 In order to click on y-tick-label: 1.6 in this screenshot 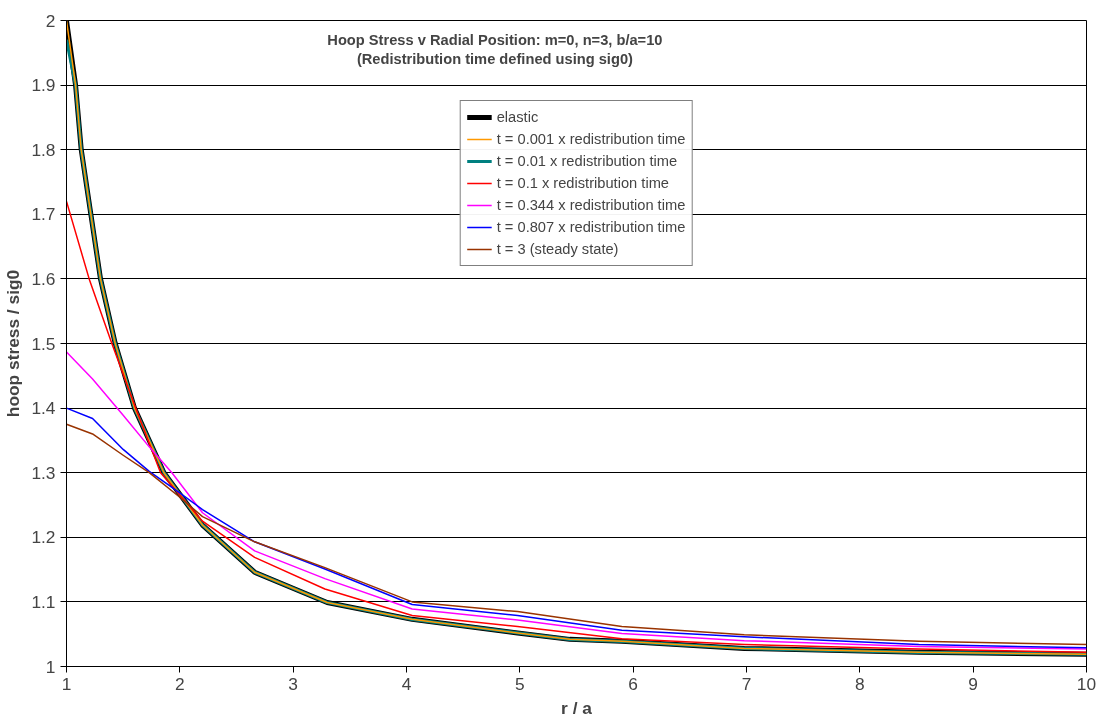, I will do `click(43, 278)`.